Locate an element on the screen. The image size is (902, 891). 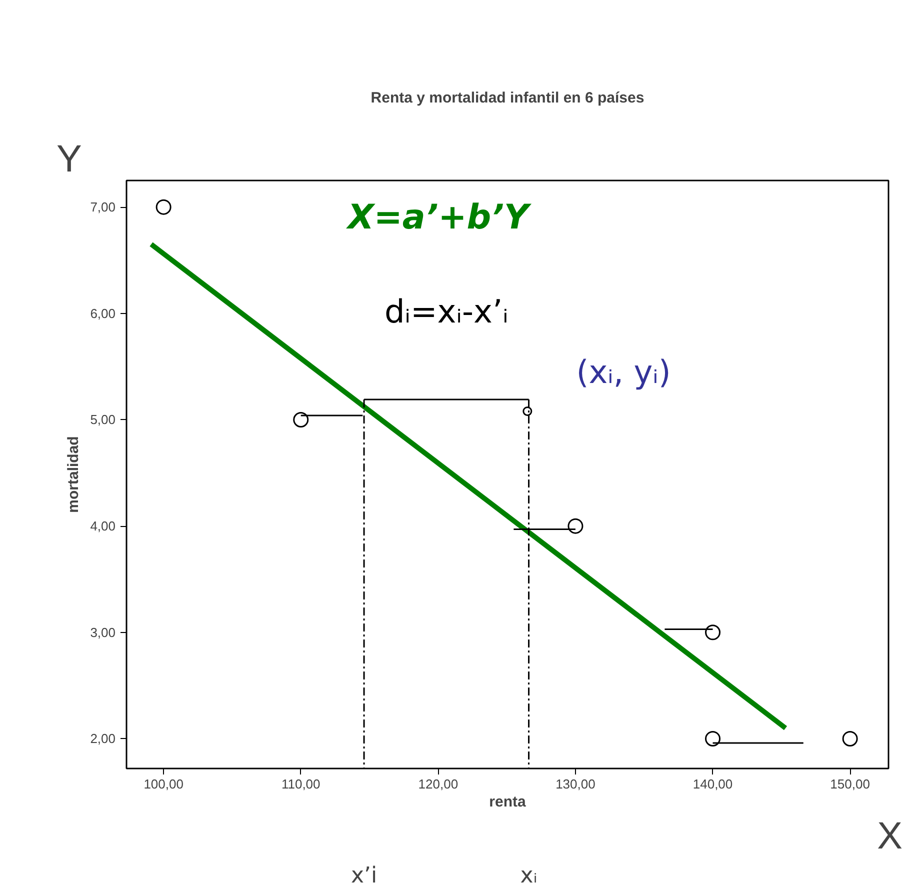
y-tick-label: 2,00 is located at coordinates (103, 738).